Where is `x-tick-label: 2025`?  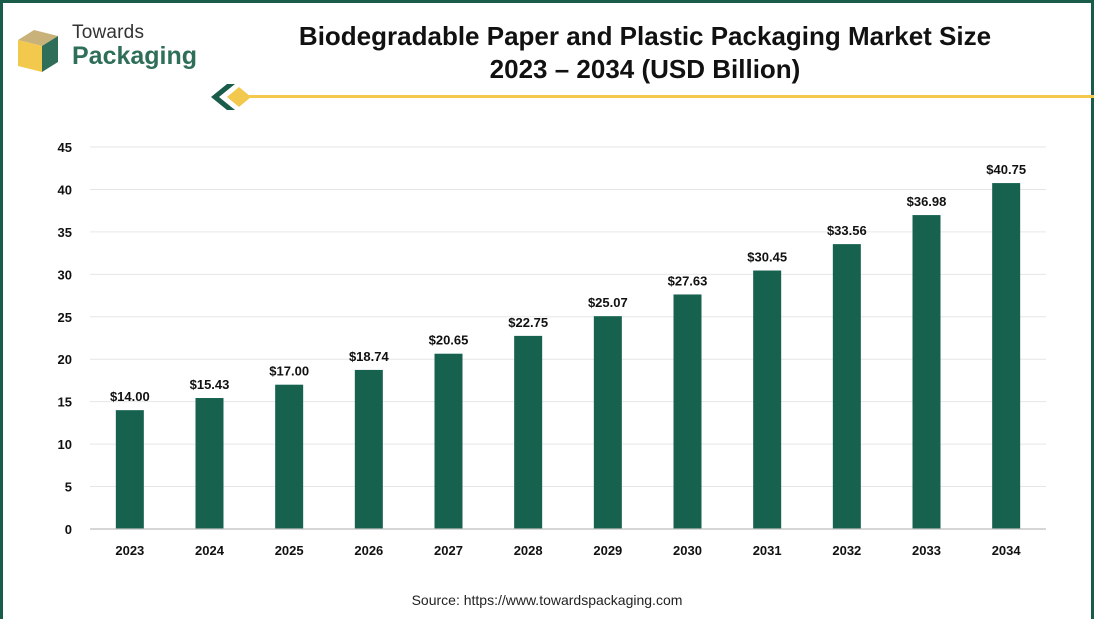 x-tick-label: 2025 is located at coordinates (289, 550).